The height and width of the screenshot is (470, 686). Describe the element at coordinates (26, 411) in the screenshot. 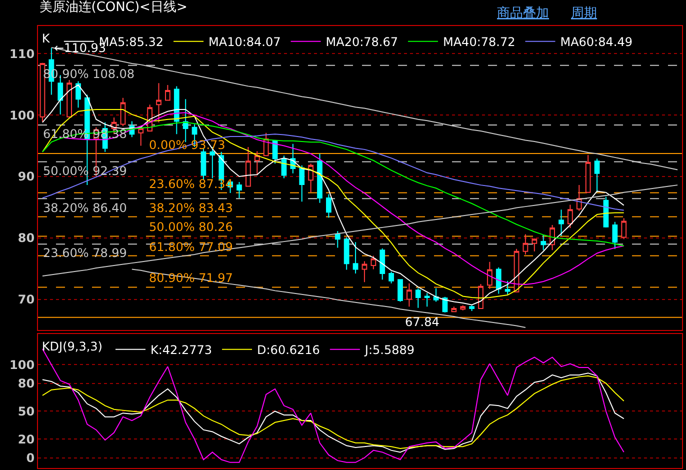

I see `y-tick-label: 50` at that location.